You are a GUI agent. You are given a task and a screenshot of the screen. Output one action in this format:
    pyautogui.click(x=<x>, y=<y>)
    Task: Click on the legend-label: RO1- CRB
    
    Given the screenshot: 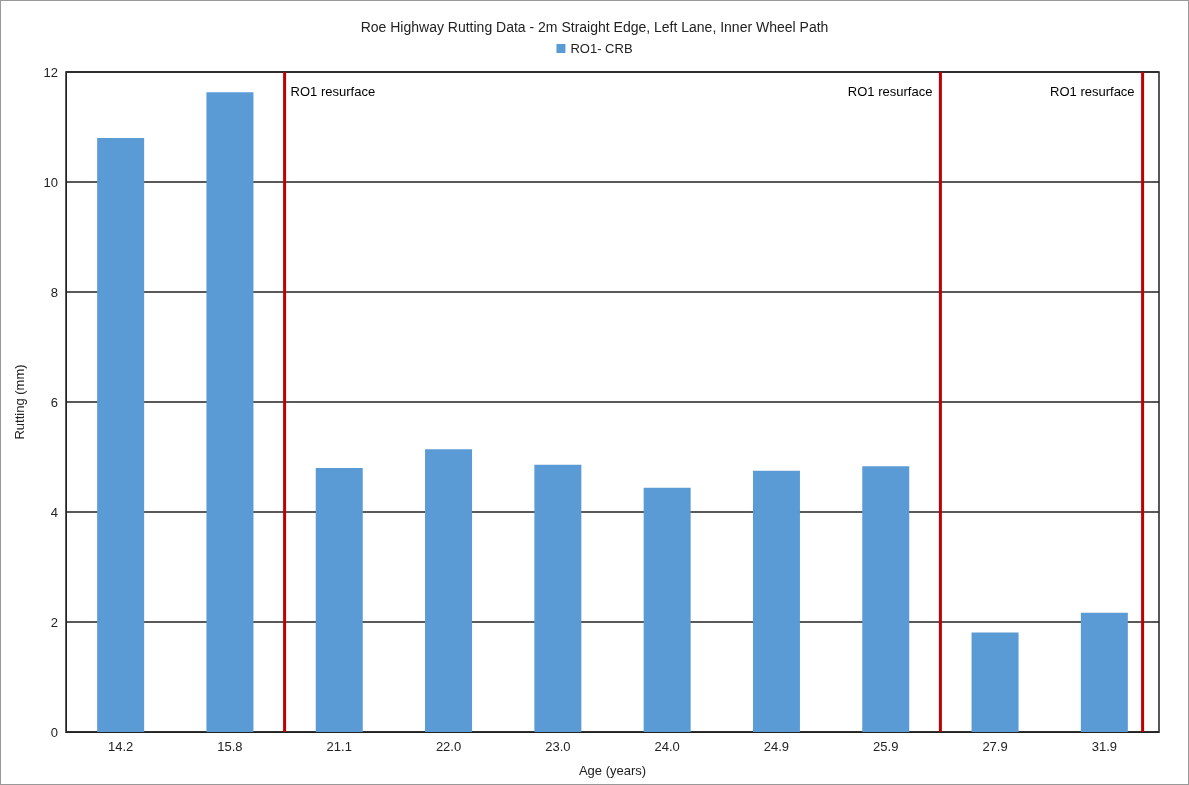 What is the action you would take?
    pyautogui.click(x=601, y=48)
    